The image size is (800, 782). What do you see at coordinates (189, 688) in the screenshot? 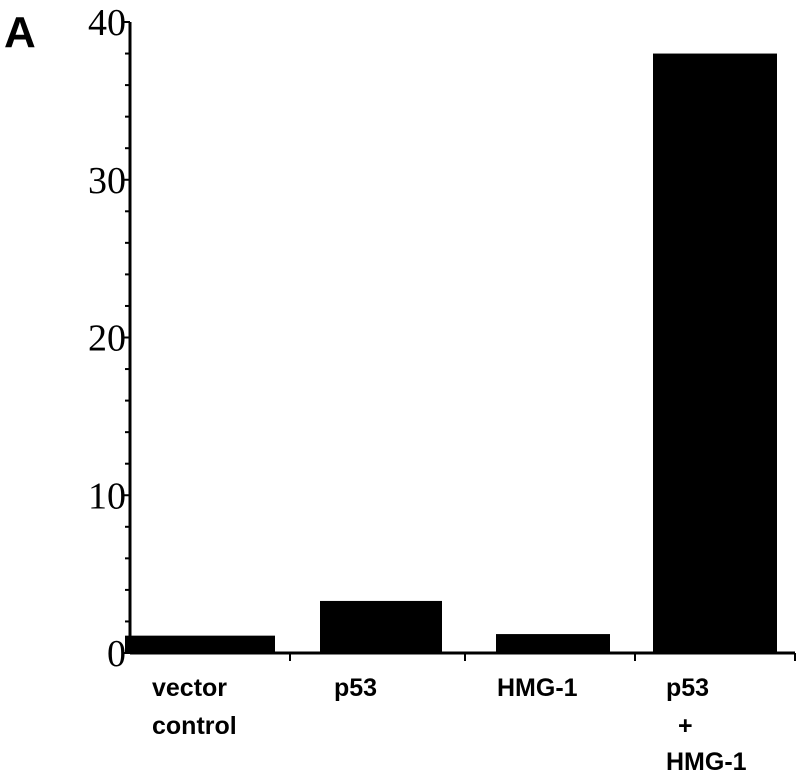
I see `x-label-0-line-0: vector` at bounding box center [189, 688].